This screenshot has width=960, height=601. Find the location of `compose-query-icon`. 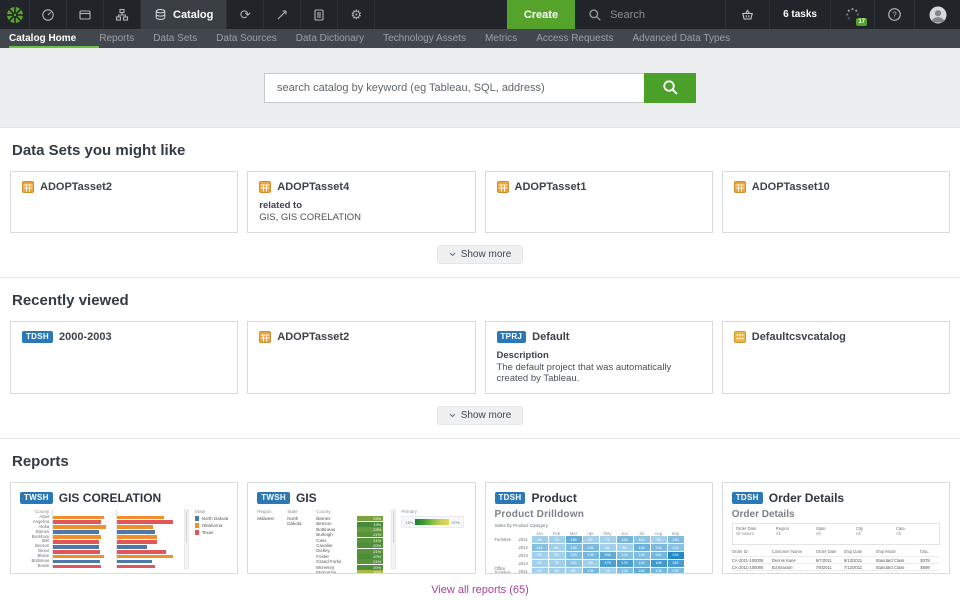

compose-query-icon is located at coordinates (282, 14).